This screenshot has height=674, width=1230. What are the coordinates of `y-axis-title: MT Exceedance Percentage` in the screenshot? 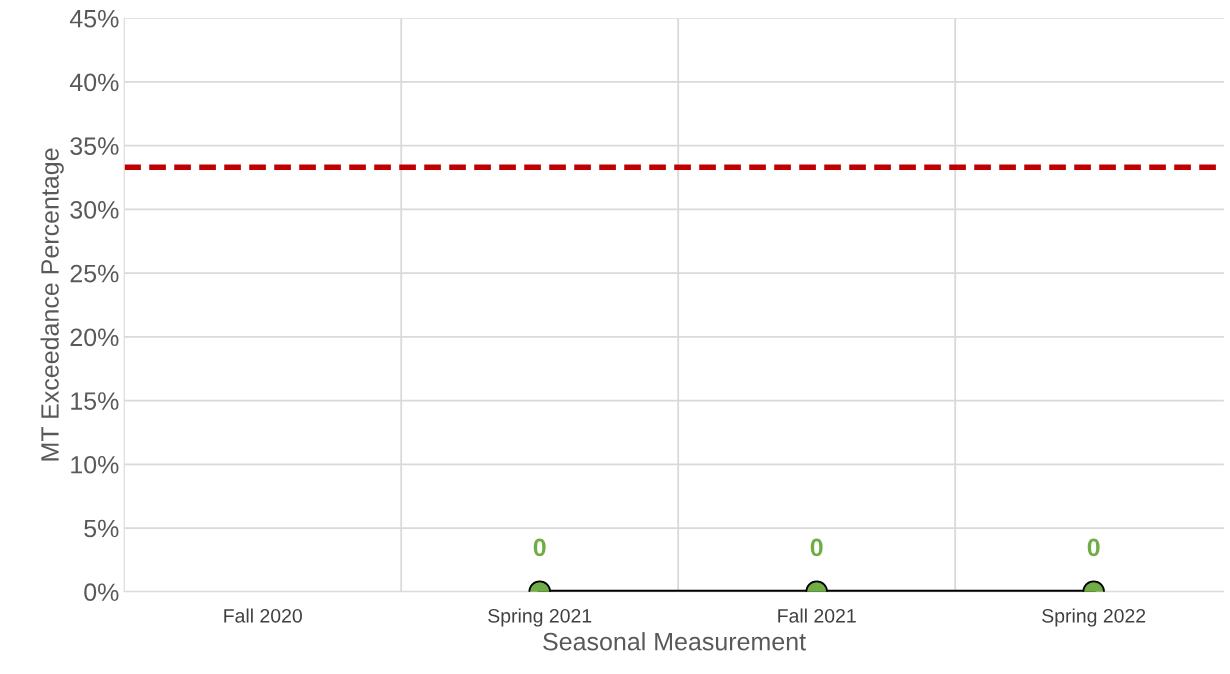 It's located at (52, 304).